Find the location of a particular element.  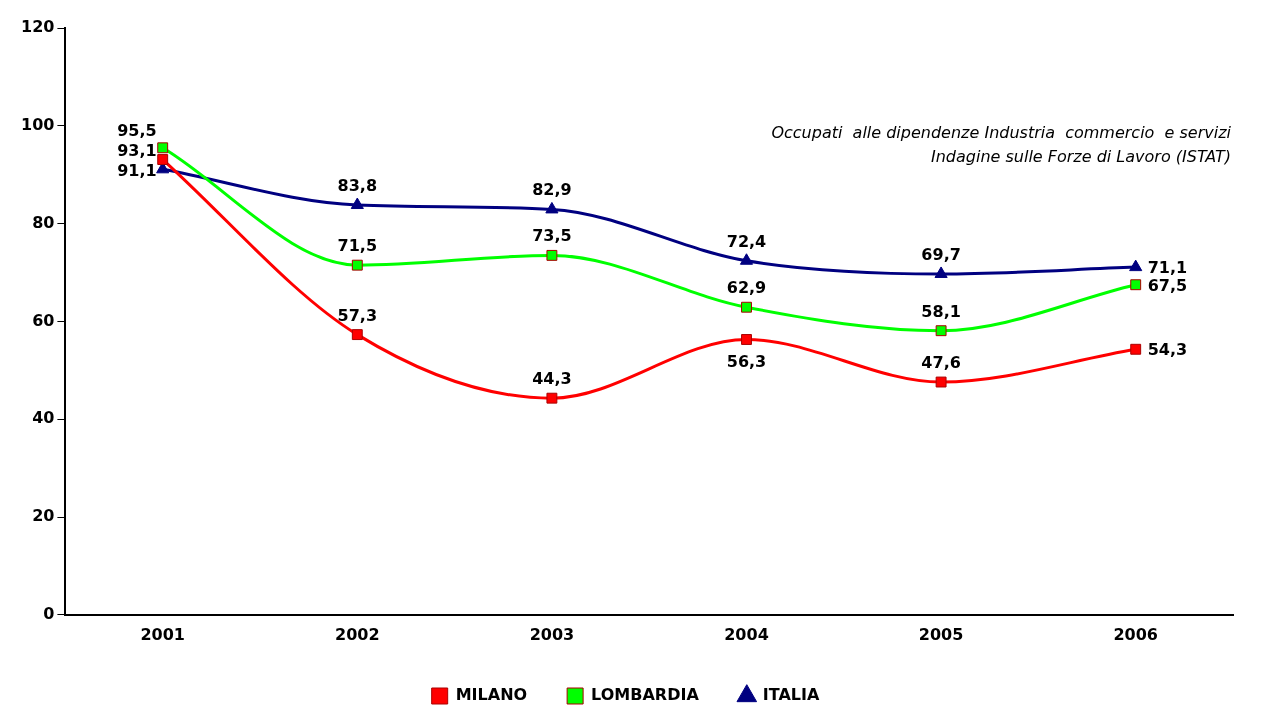

data-label: 91,1 is located at coordinates (137, 170).